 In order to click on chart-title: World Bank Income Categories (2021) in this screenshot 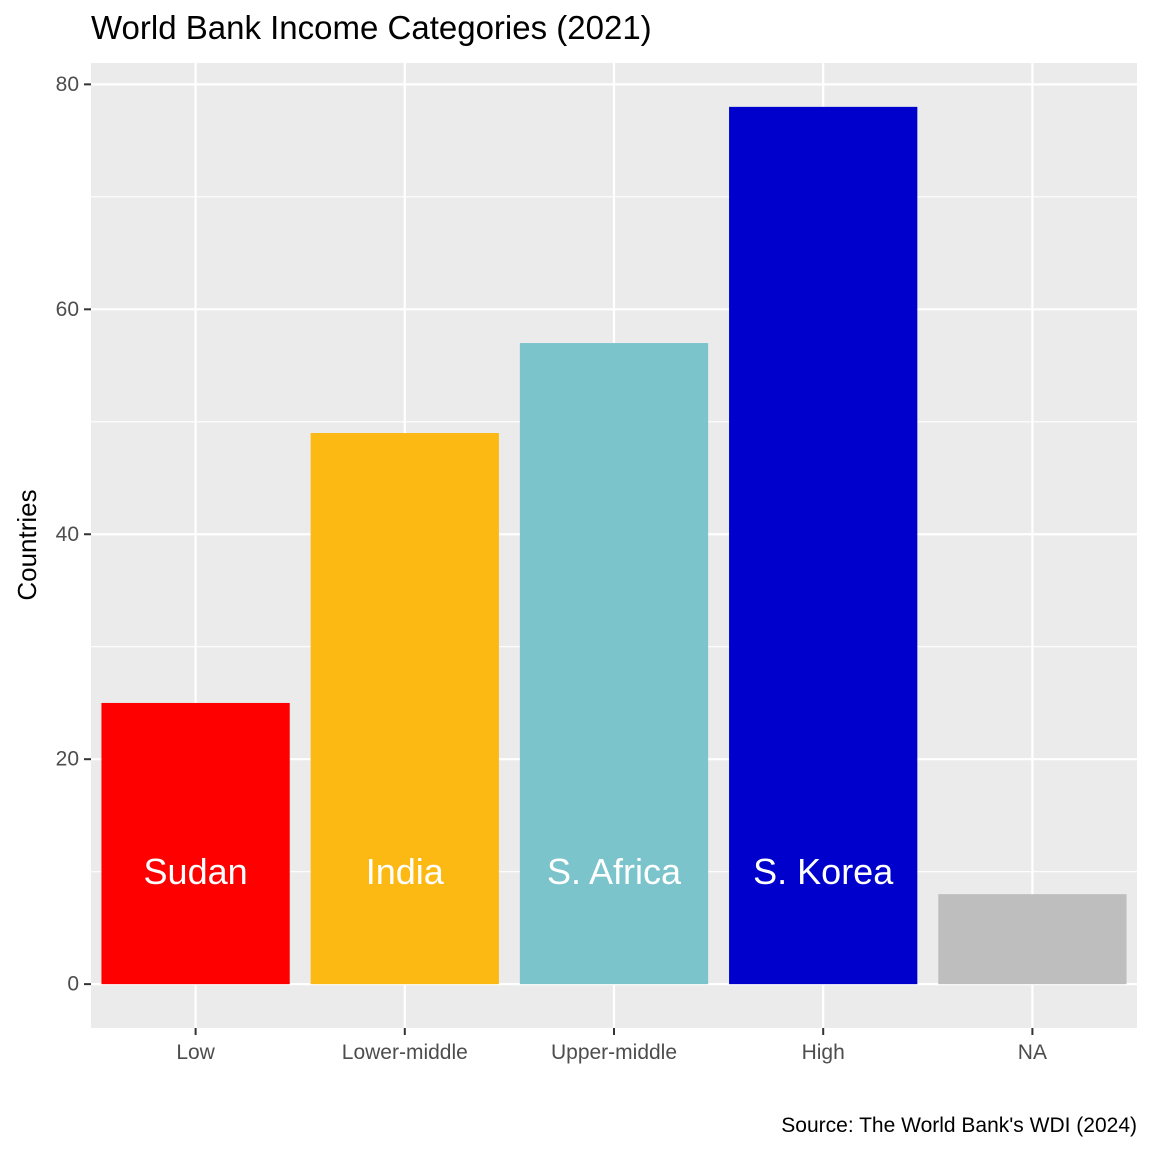, I will do `click(371, 27)`.